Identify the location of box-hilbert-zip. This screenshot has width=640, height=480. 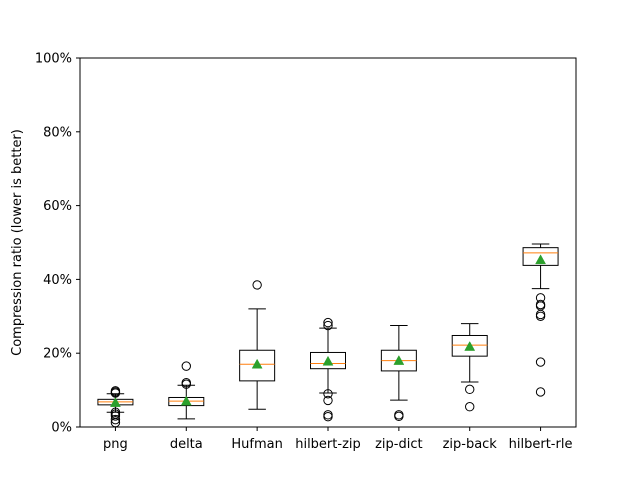
(328, 369).